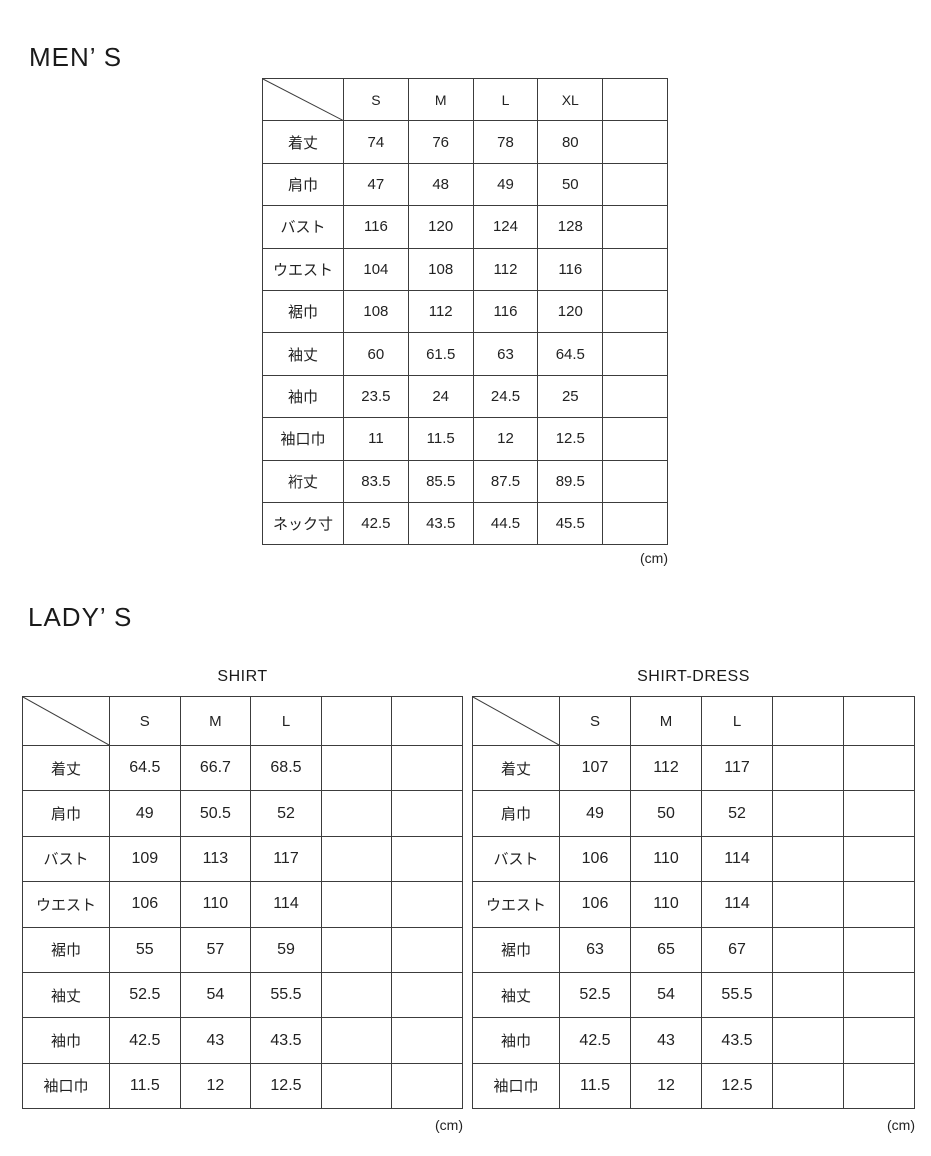 This screenshot has height=1156, width=931. What do you see at coordinates (808, 721) in the screenshot?
I see `column-header-cell` at bounding box center [808, 721].